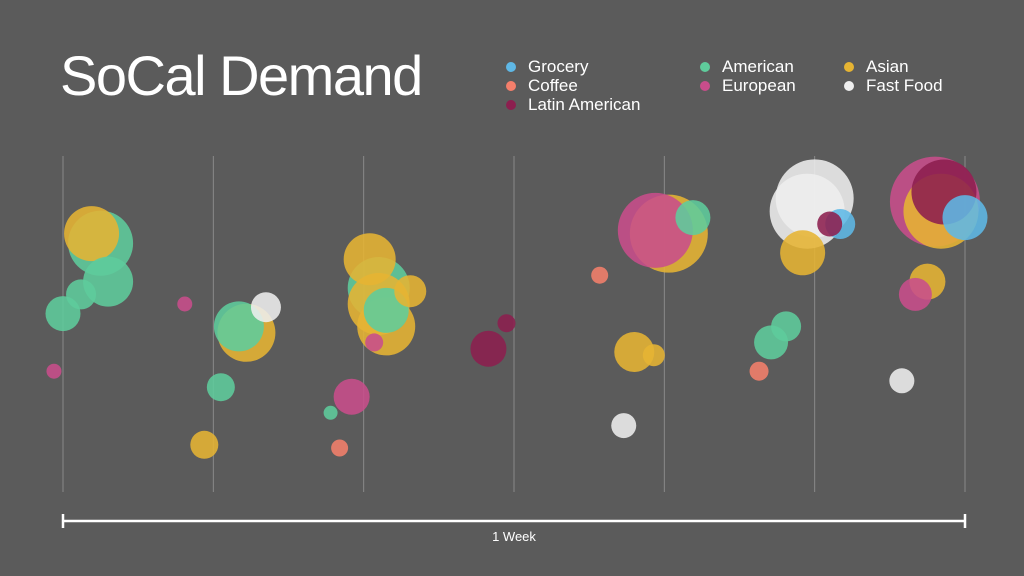  I want to click on legend-item-american: American, so click(747, 66).